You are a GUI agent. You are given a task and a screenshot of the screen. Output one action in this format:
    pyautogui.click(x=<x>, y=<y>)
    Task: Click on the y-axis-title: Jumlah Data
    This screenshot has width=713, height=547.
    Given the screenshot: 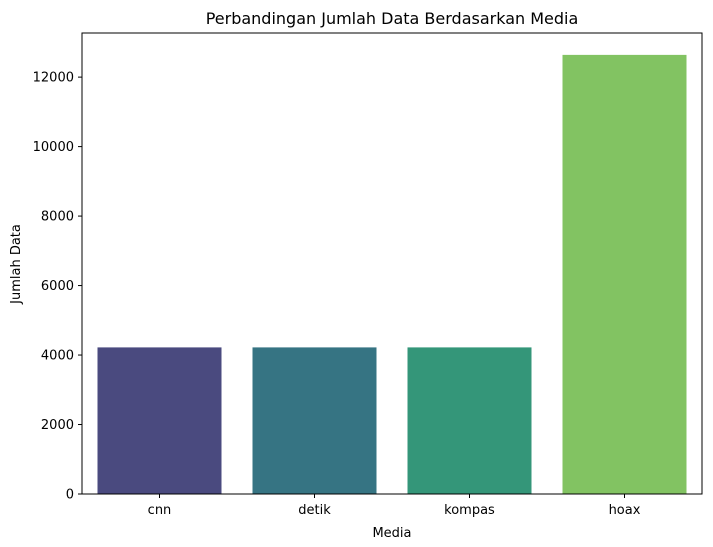 What is the action you would take?
    pyautogui.click(x=16, y=264)
    